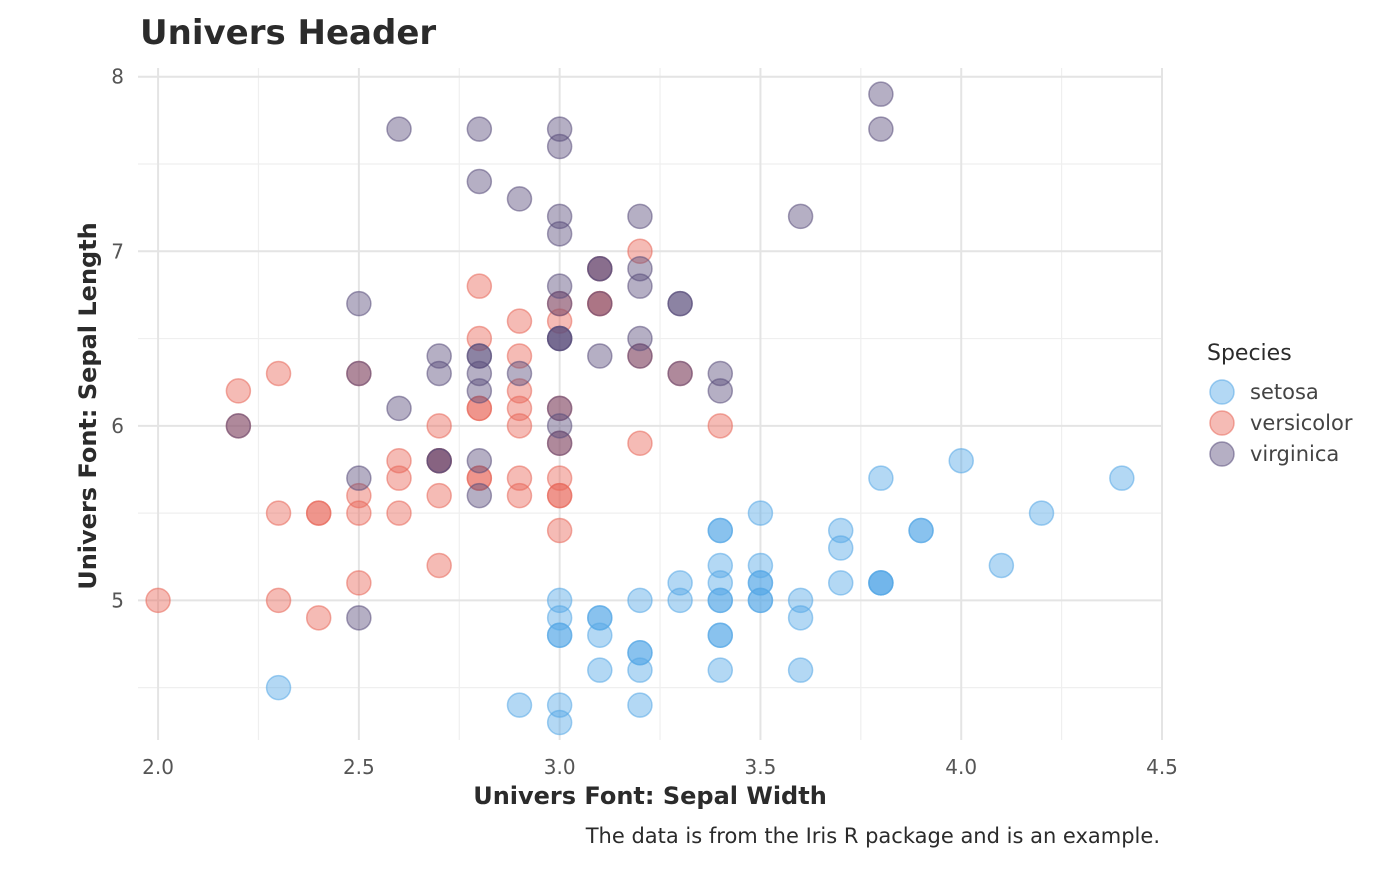 The width and height of the screenshot is (1400, 869). Describe the element at coordinates (158, 767) in the screenshot. I see `x-tick-label: 2.0` at that location.